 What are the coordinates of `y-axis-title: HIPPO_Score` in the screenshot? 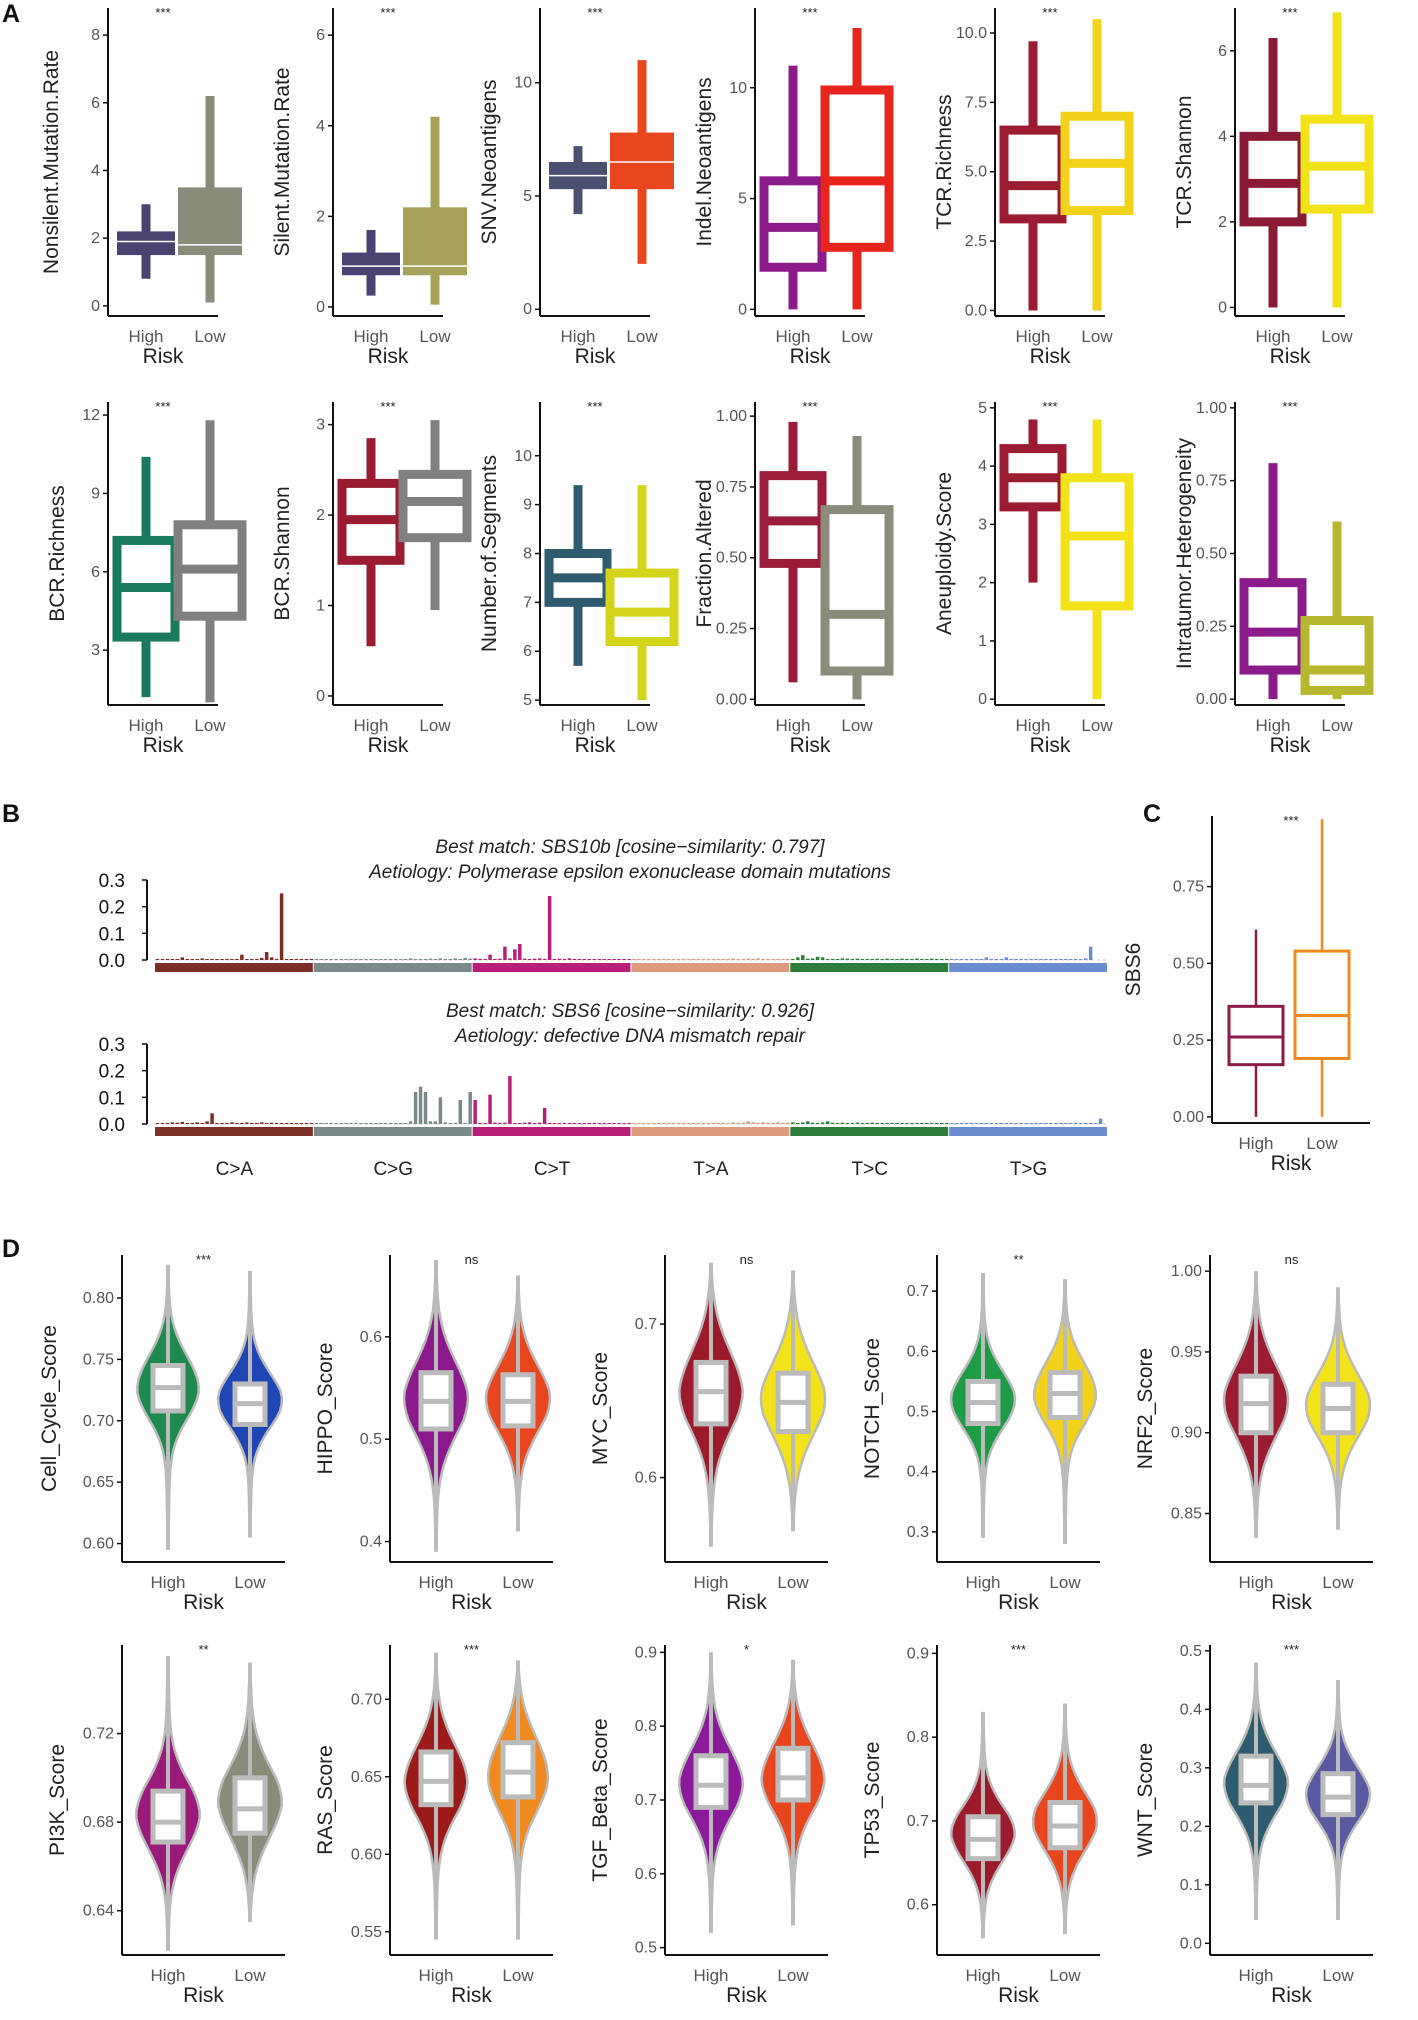 It's located at (325, 1409).